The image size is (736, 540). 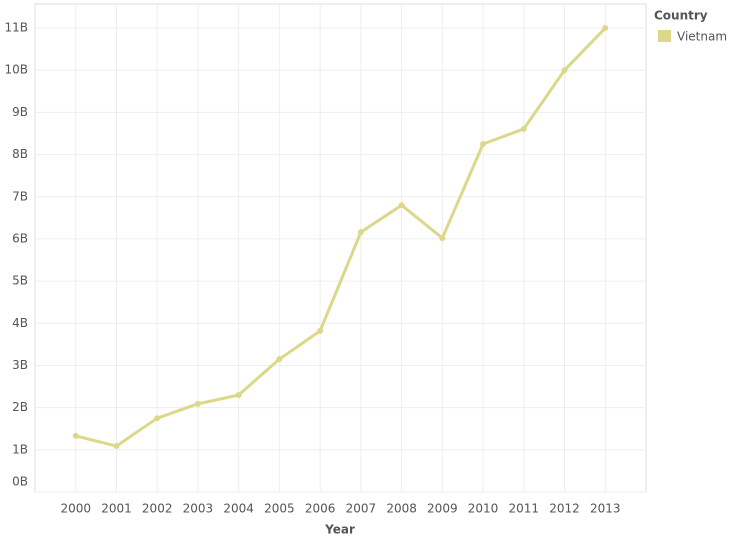 I want to click on y-tick-label: 2B, so click(x=20, y=407).